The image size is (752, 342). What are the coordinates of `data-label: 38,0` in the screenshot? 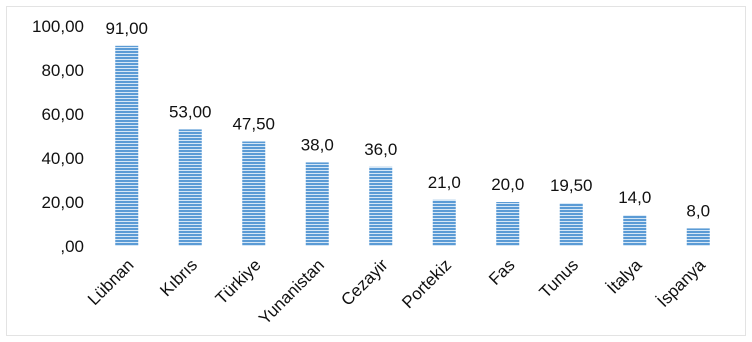 It's located at (317, 144).